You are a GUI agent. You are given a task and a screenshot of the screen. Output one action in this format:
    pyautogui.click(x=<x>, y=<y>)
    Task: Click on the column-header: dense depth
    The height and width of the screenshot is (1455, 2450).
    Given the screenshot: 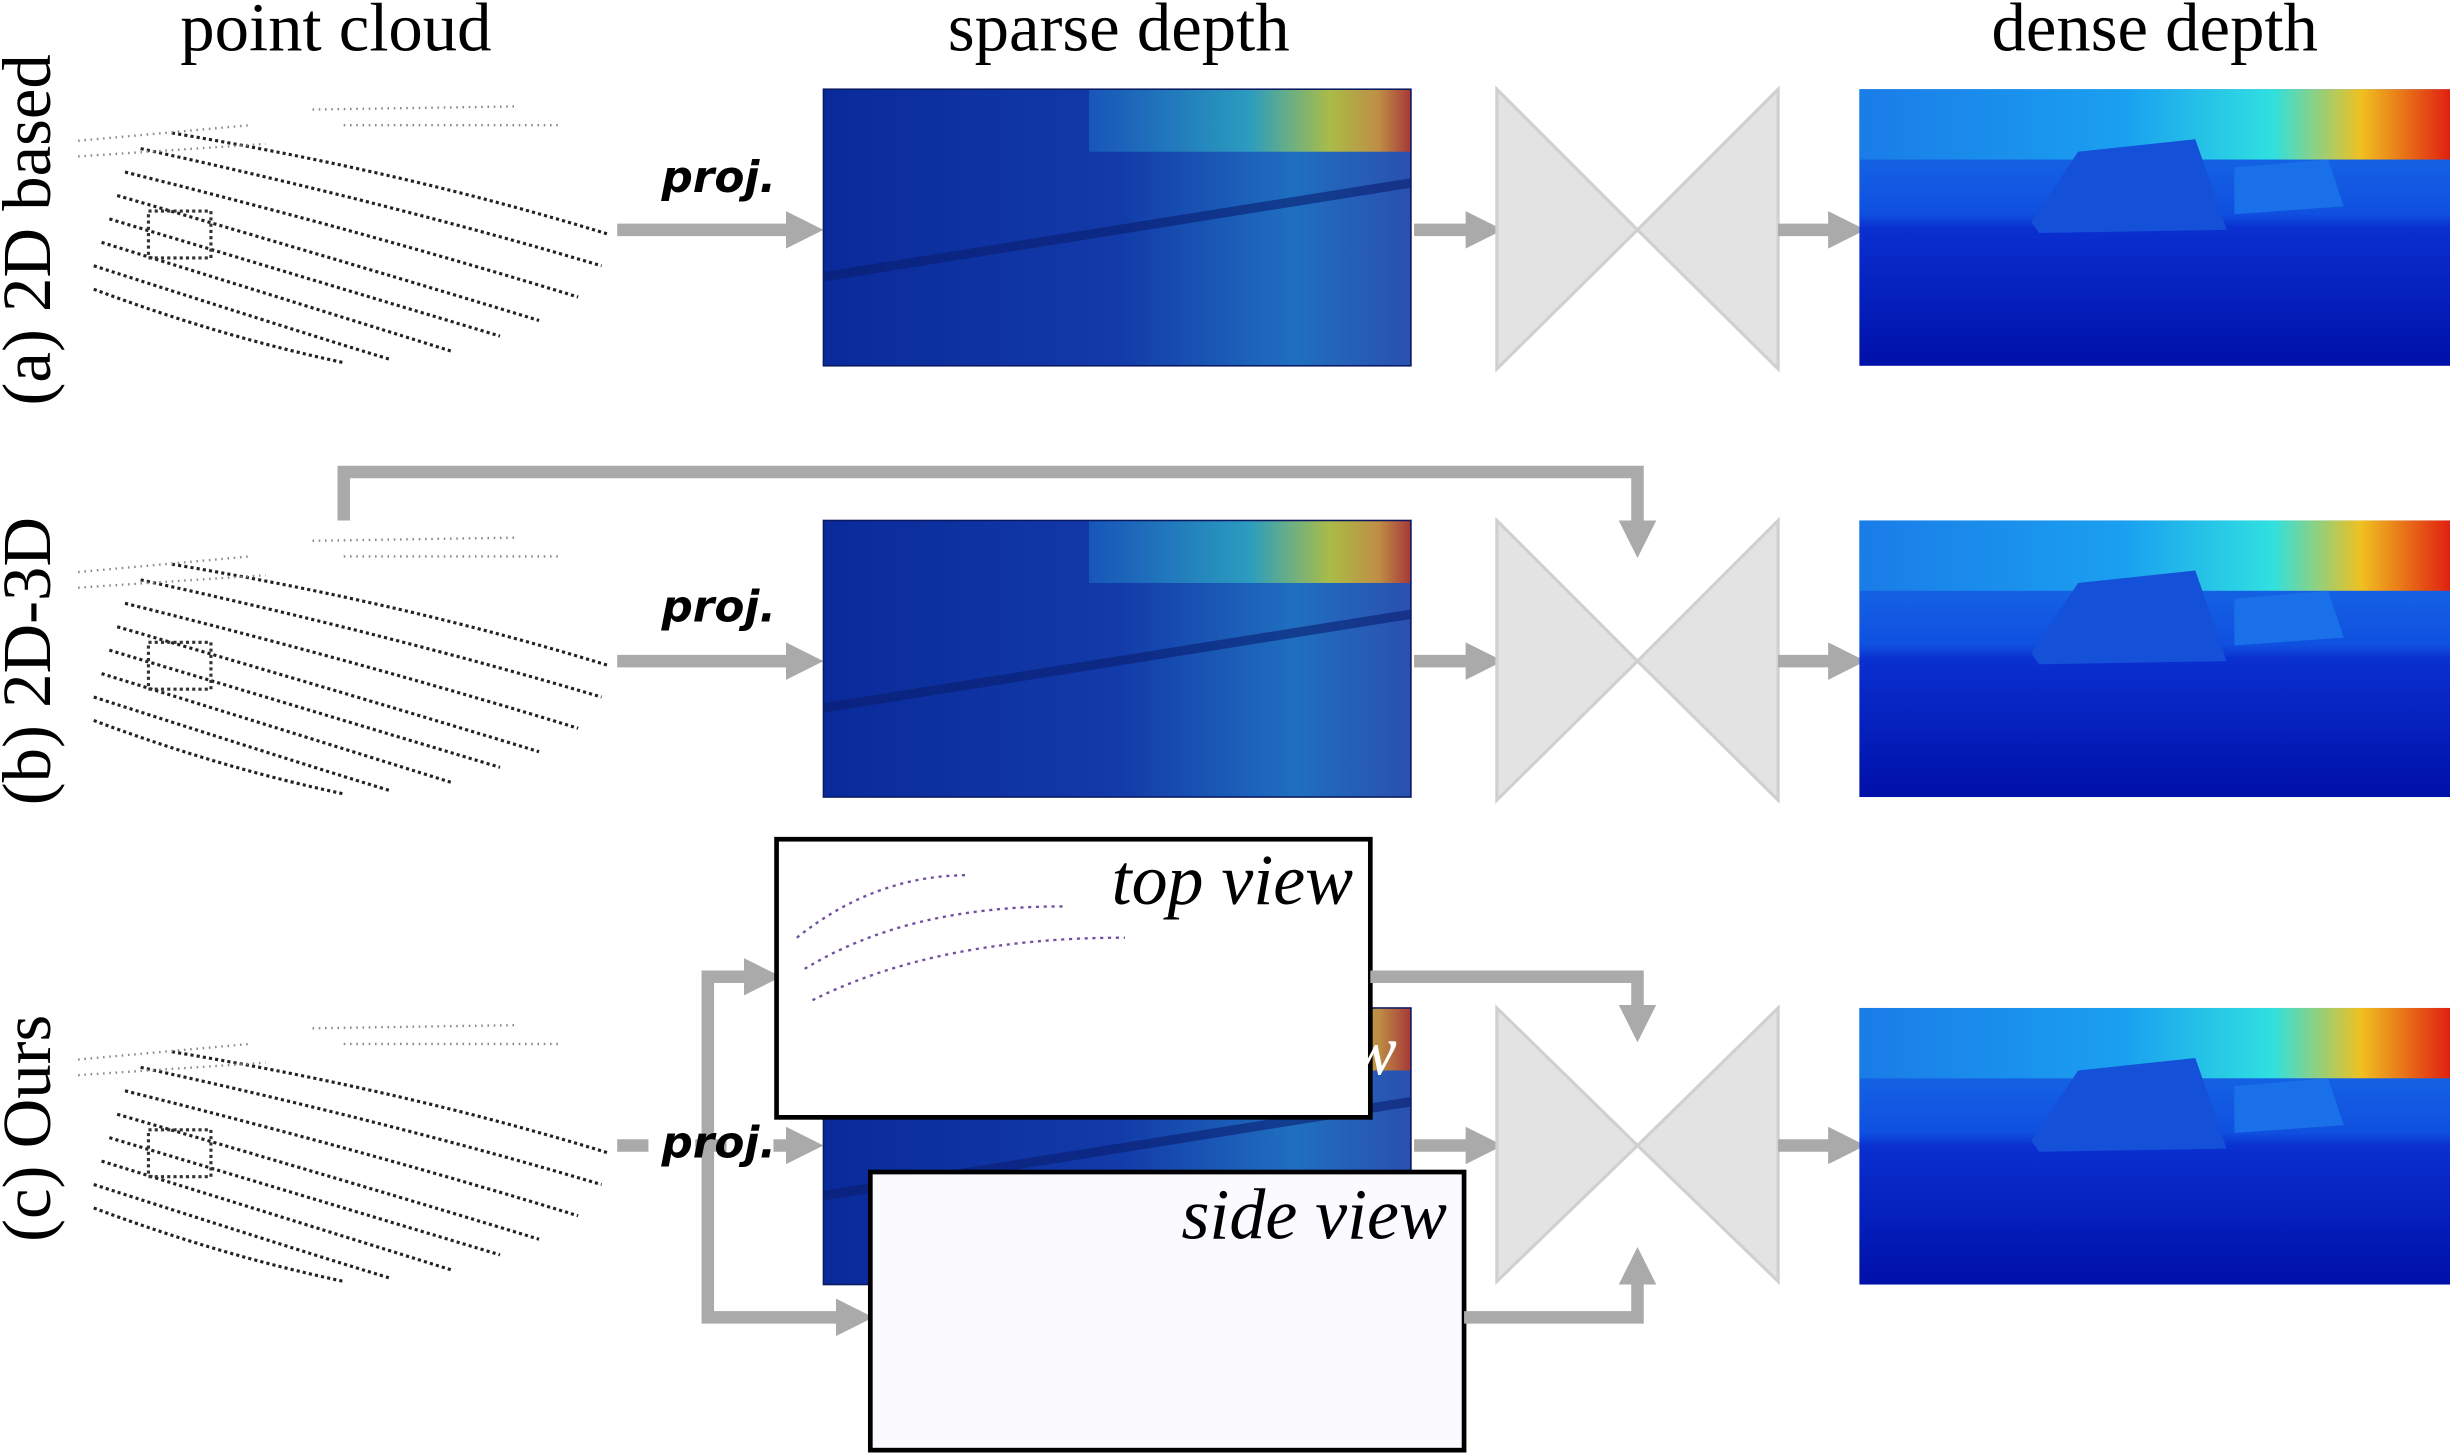 What is the action you would take?
    pyautogui.click(x=2154, y=32)
    